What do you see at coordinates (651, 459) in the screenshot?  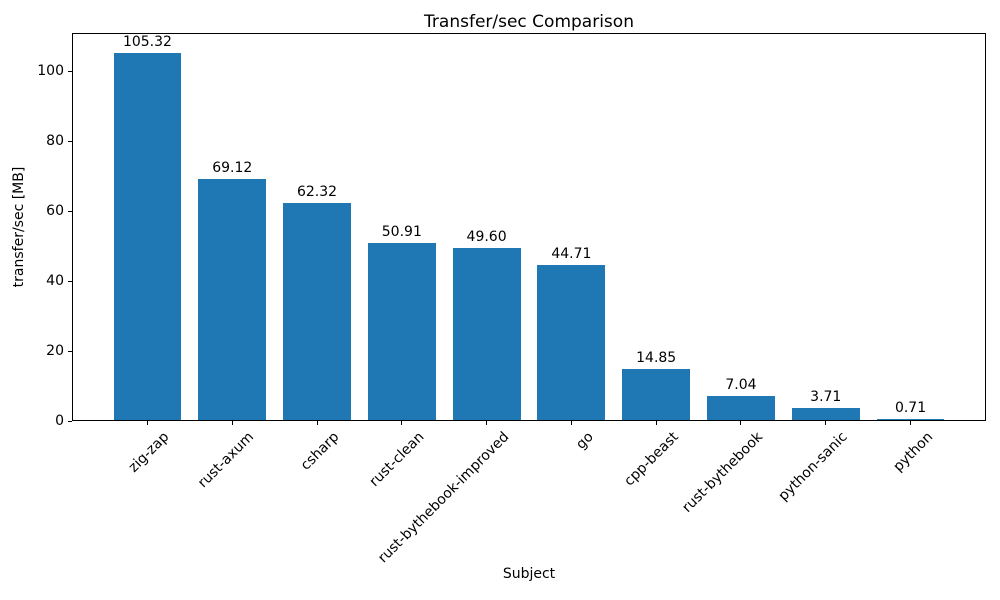 I see `x-tick-label: cpp-beast` at bounding box center [651, 459].